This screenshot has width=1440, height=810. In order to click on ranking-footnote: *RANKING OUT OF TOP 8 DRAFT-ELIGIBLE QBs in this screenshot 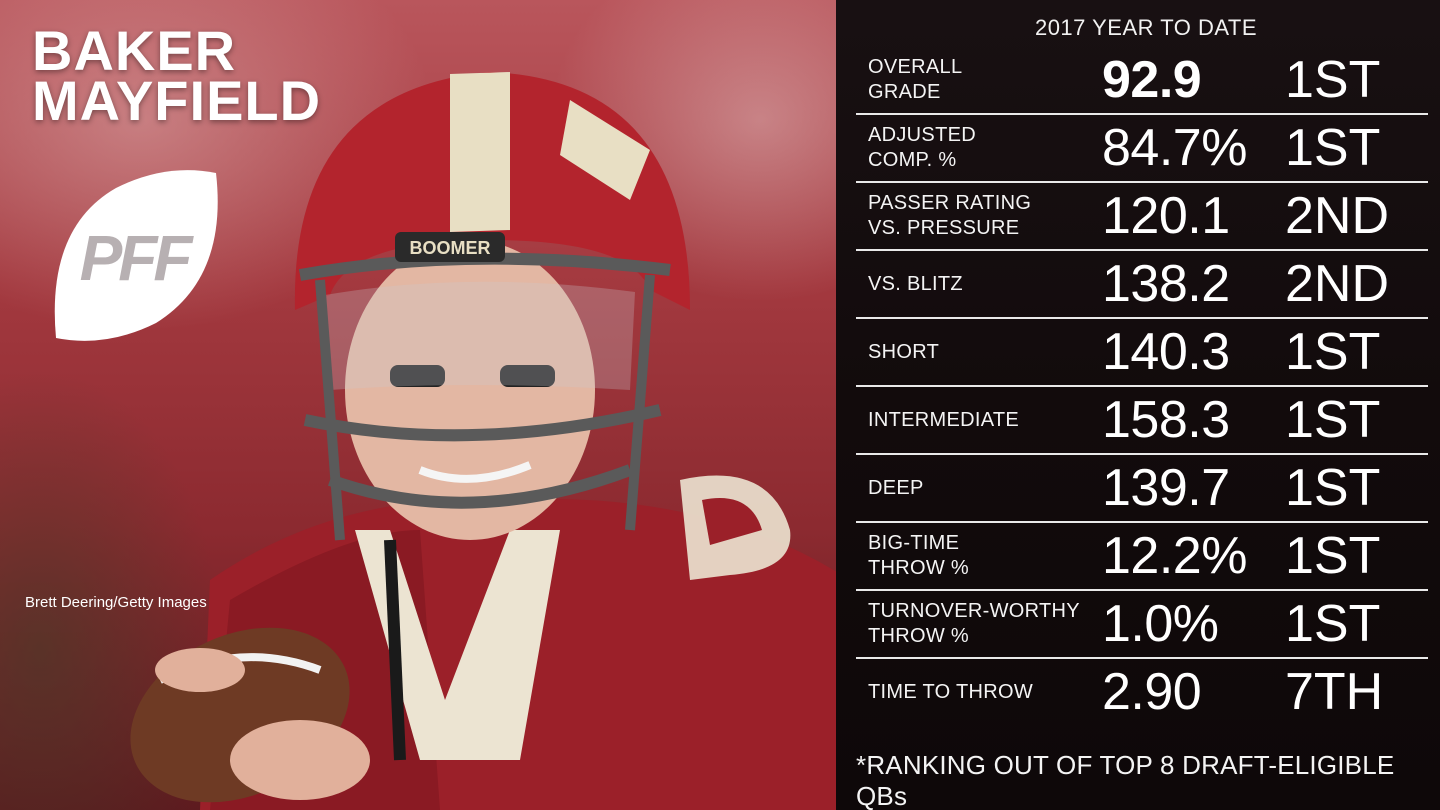, I will do `click(1125, 780)`.